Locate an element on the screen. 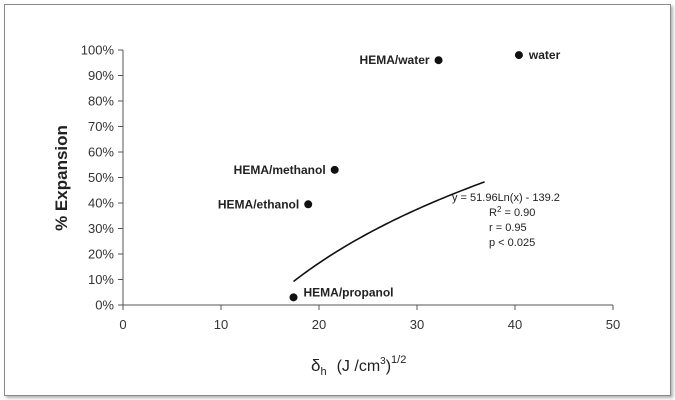 This screenshot has height=400, width=675. y-tick-label: 40% is located at coordinates (101, 203).